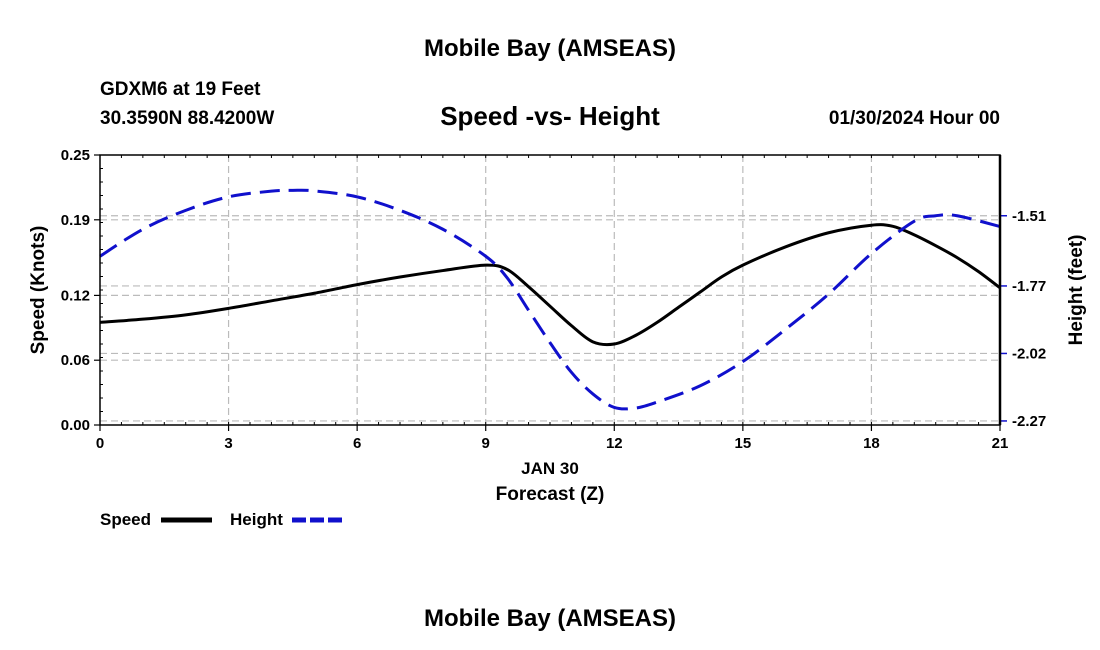 The width and height of the screenshot is (1100, 650). Describe the element at coordinates (75, 155) in the screenshot. I see `y-tick-label: 0.25` at that location.